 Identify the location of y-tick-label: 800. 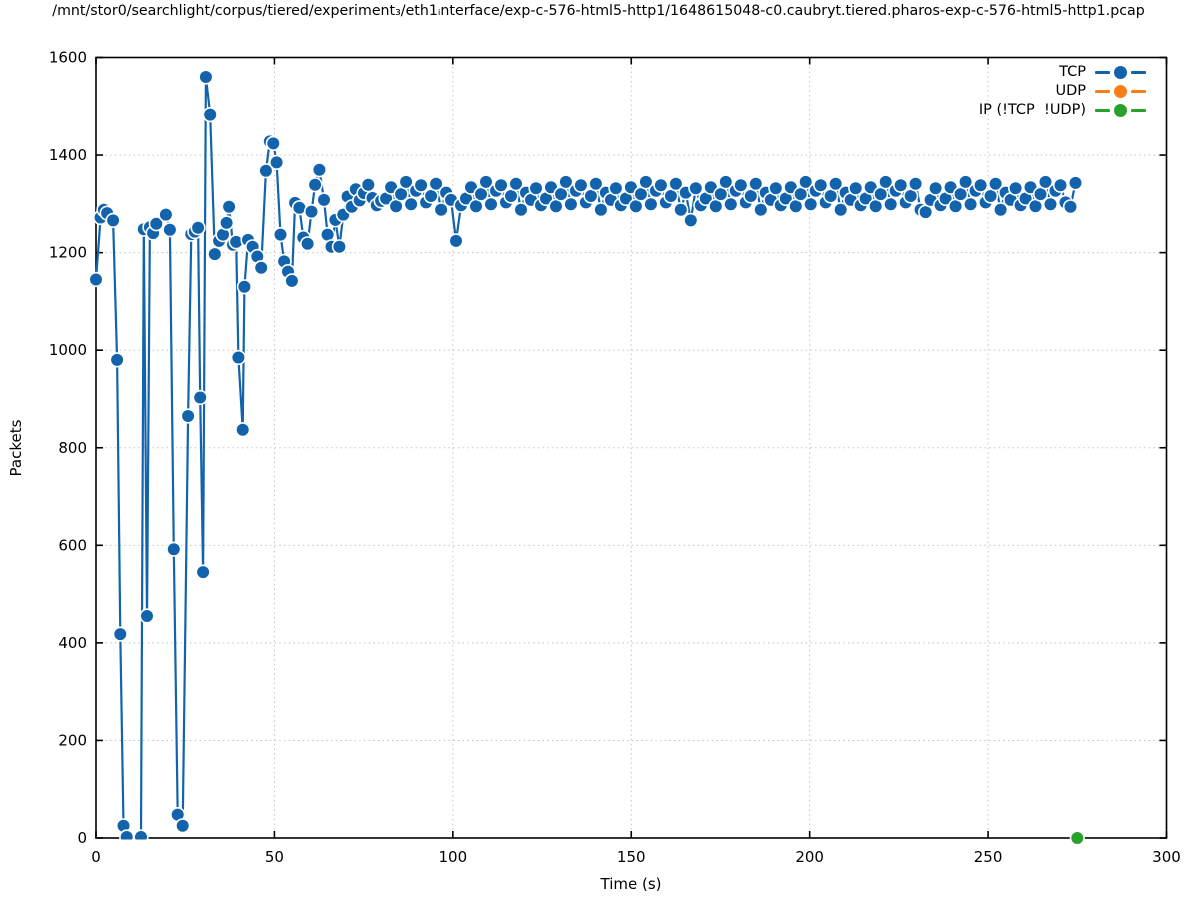
(72, 448).